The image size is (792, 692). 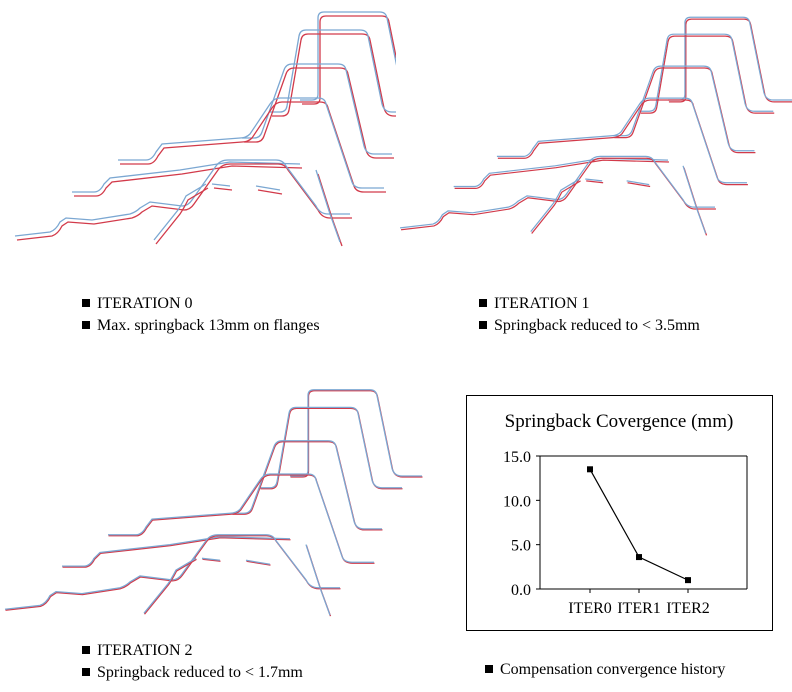 What do you see at coordinates (619, 421) in the screenshot?
I see `chart-title: Springback Covergence (mm)` at bounding box center [619, 421].